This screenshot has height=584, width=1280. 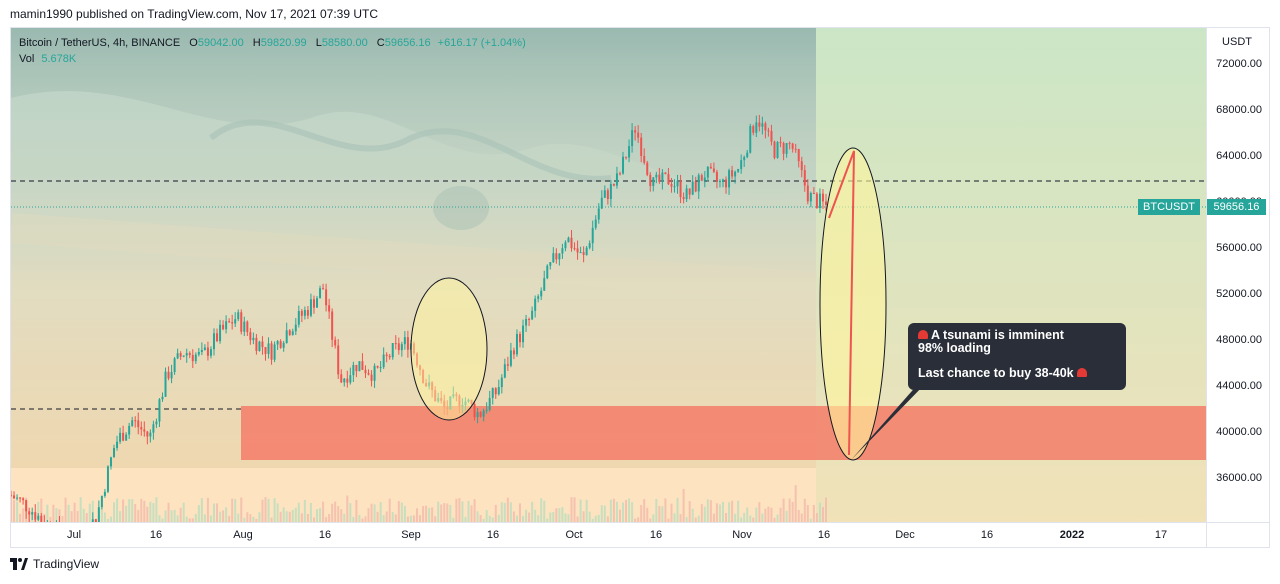 What do you see at coordinates (923, 335) in the screenshot?
I see `siren-icon` at bounding box center [923, 335].